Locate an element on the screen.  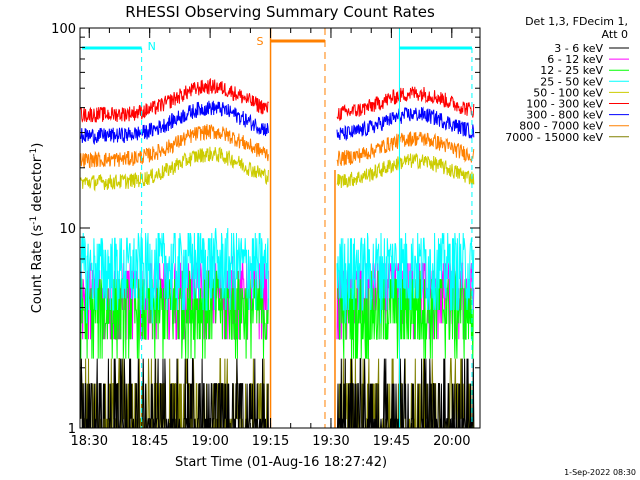
legend-header-line-2: Att 0 is located at coordinates (615, 34).